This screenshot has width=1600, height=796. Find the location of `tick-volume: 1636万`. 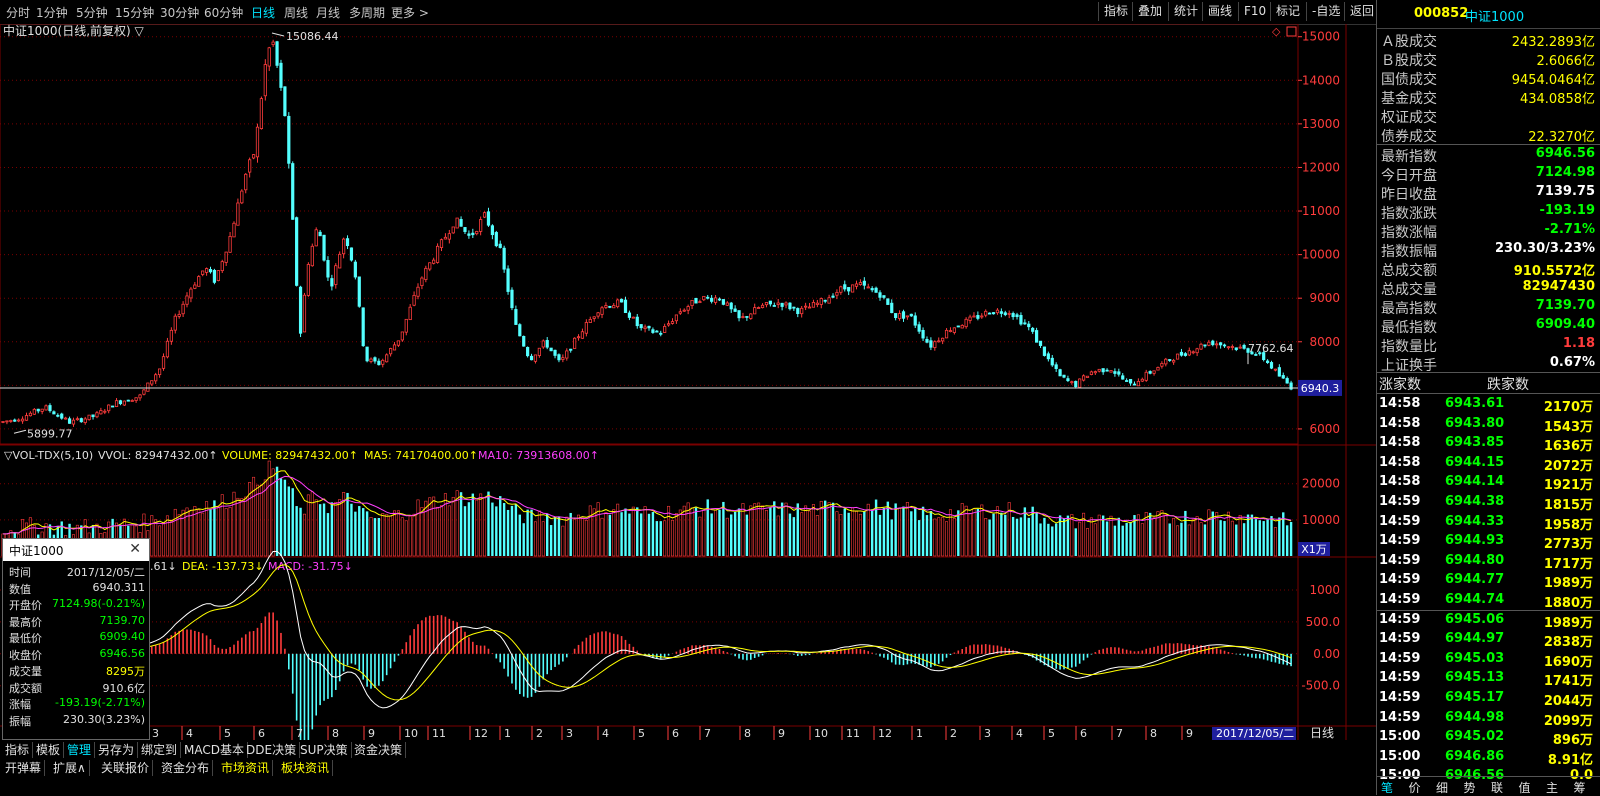

tick-volume: 1636万 is located at coordinates (1568, 447).